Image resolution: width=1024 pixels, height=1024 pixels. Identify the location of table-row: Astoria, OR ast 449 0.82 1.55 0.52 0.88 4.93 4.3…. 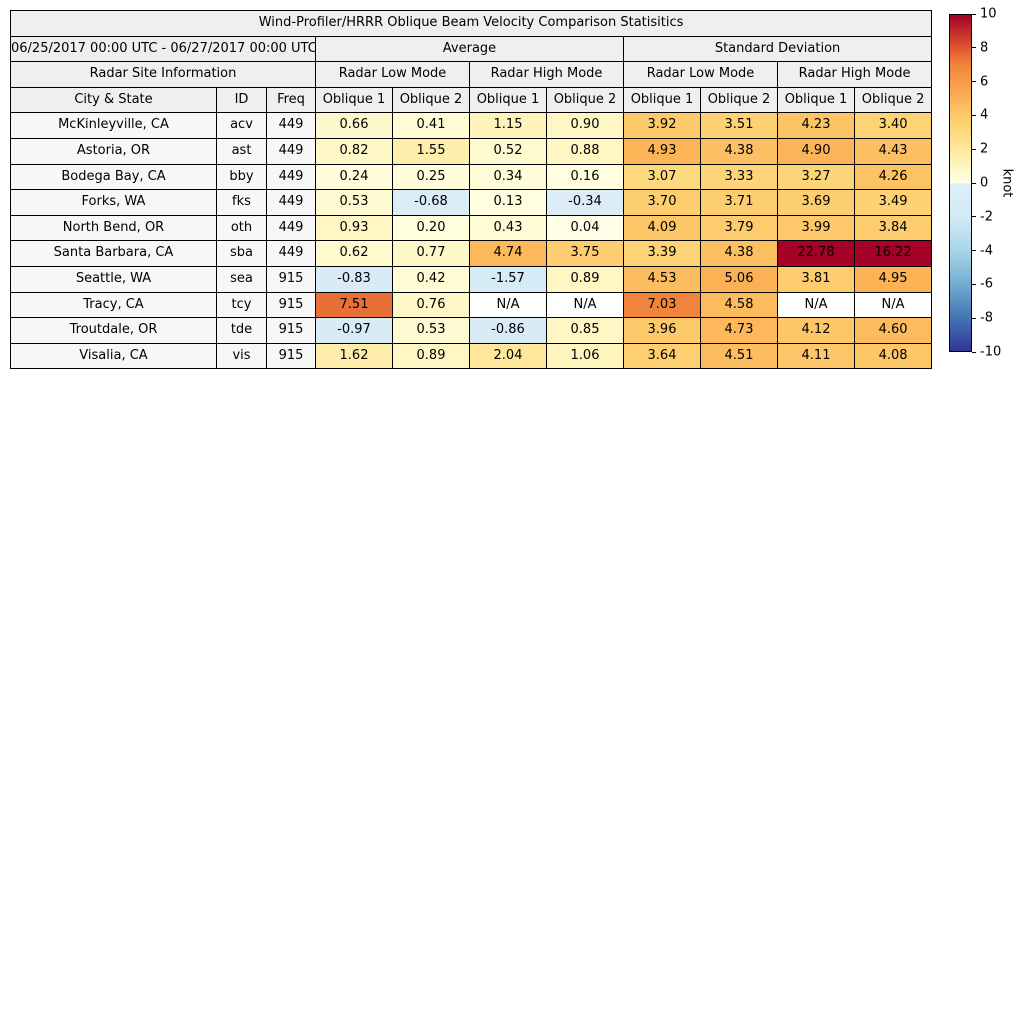
(471, 151).